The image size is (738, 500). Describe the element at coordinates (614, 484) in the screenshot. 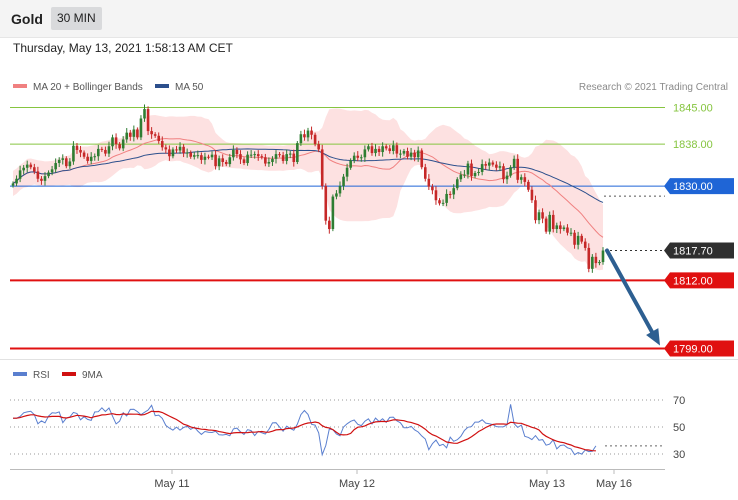

I see `x-tick-label: May 16` at that location.